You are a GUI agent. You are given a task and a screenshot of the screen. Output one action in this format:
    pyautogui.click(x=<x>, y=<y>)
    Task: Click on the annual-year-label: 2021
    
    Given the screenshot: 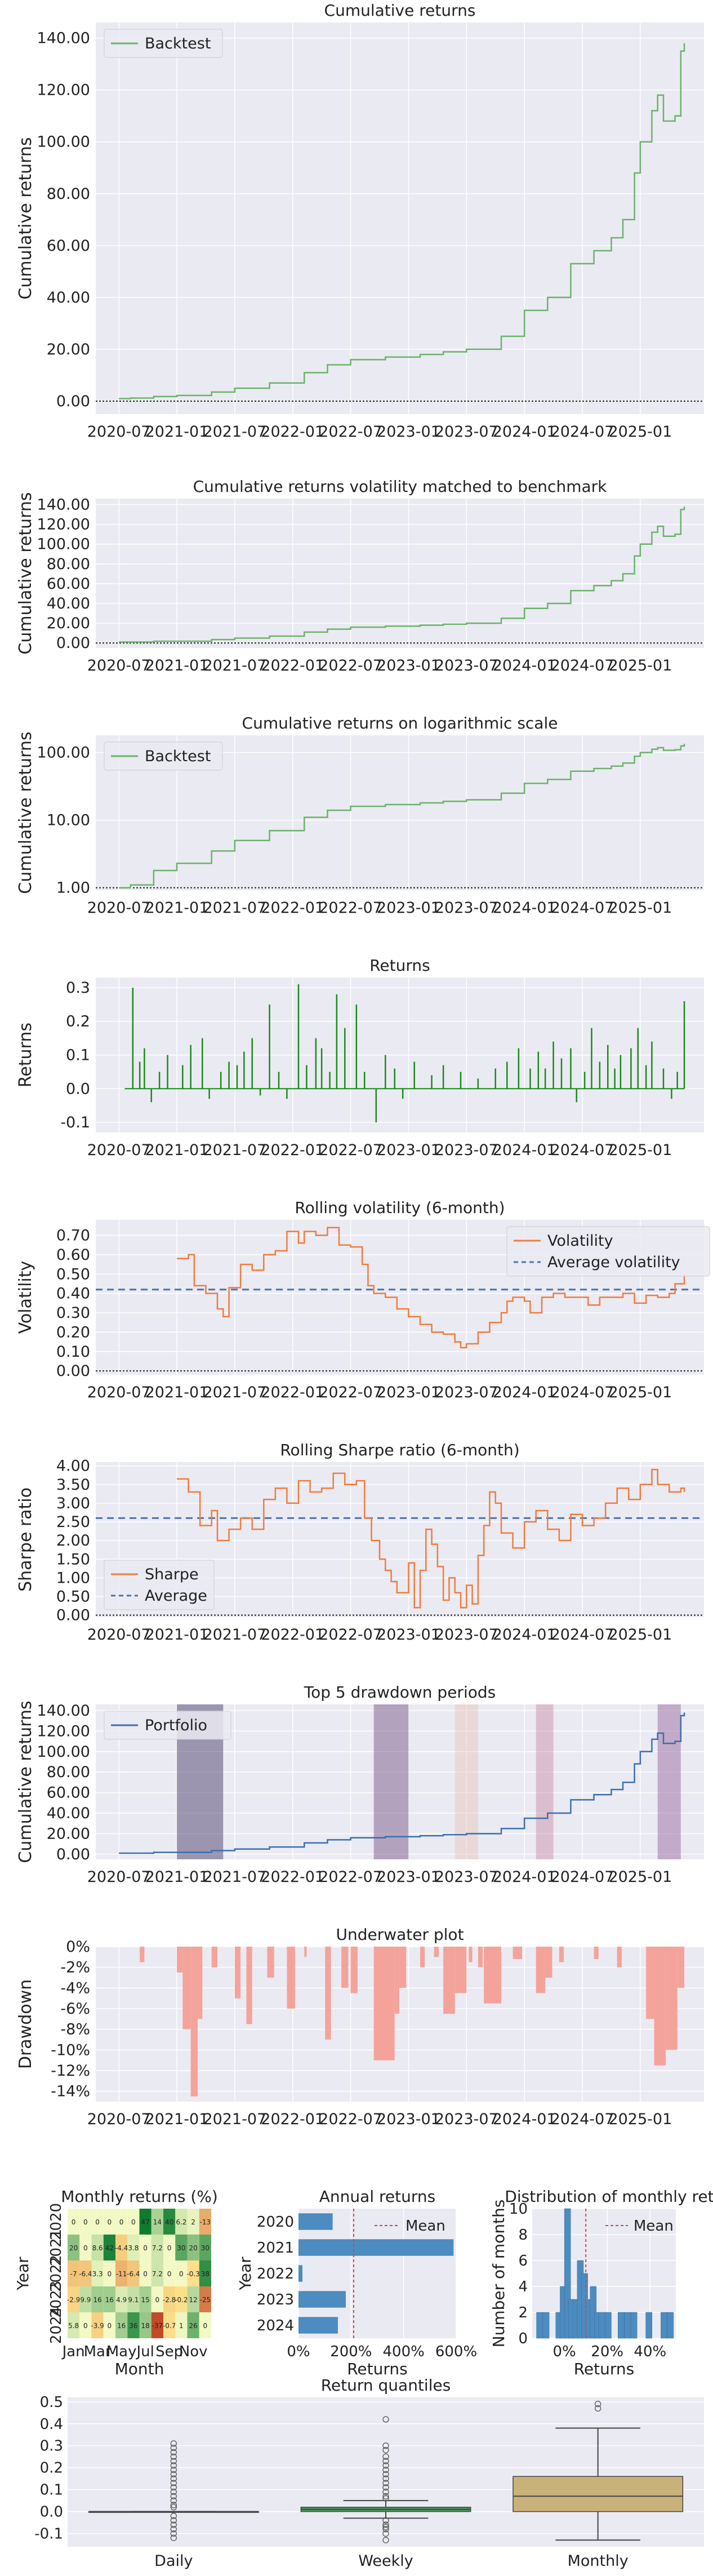 What is the action you would take?
    pyautogui.click(x=275, y=2248)
    